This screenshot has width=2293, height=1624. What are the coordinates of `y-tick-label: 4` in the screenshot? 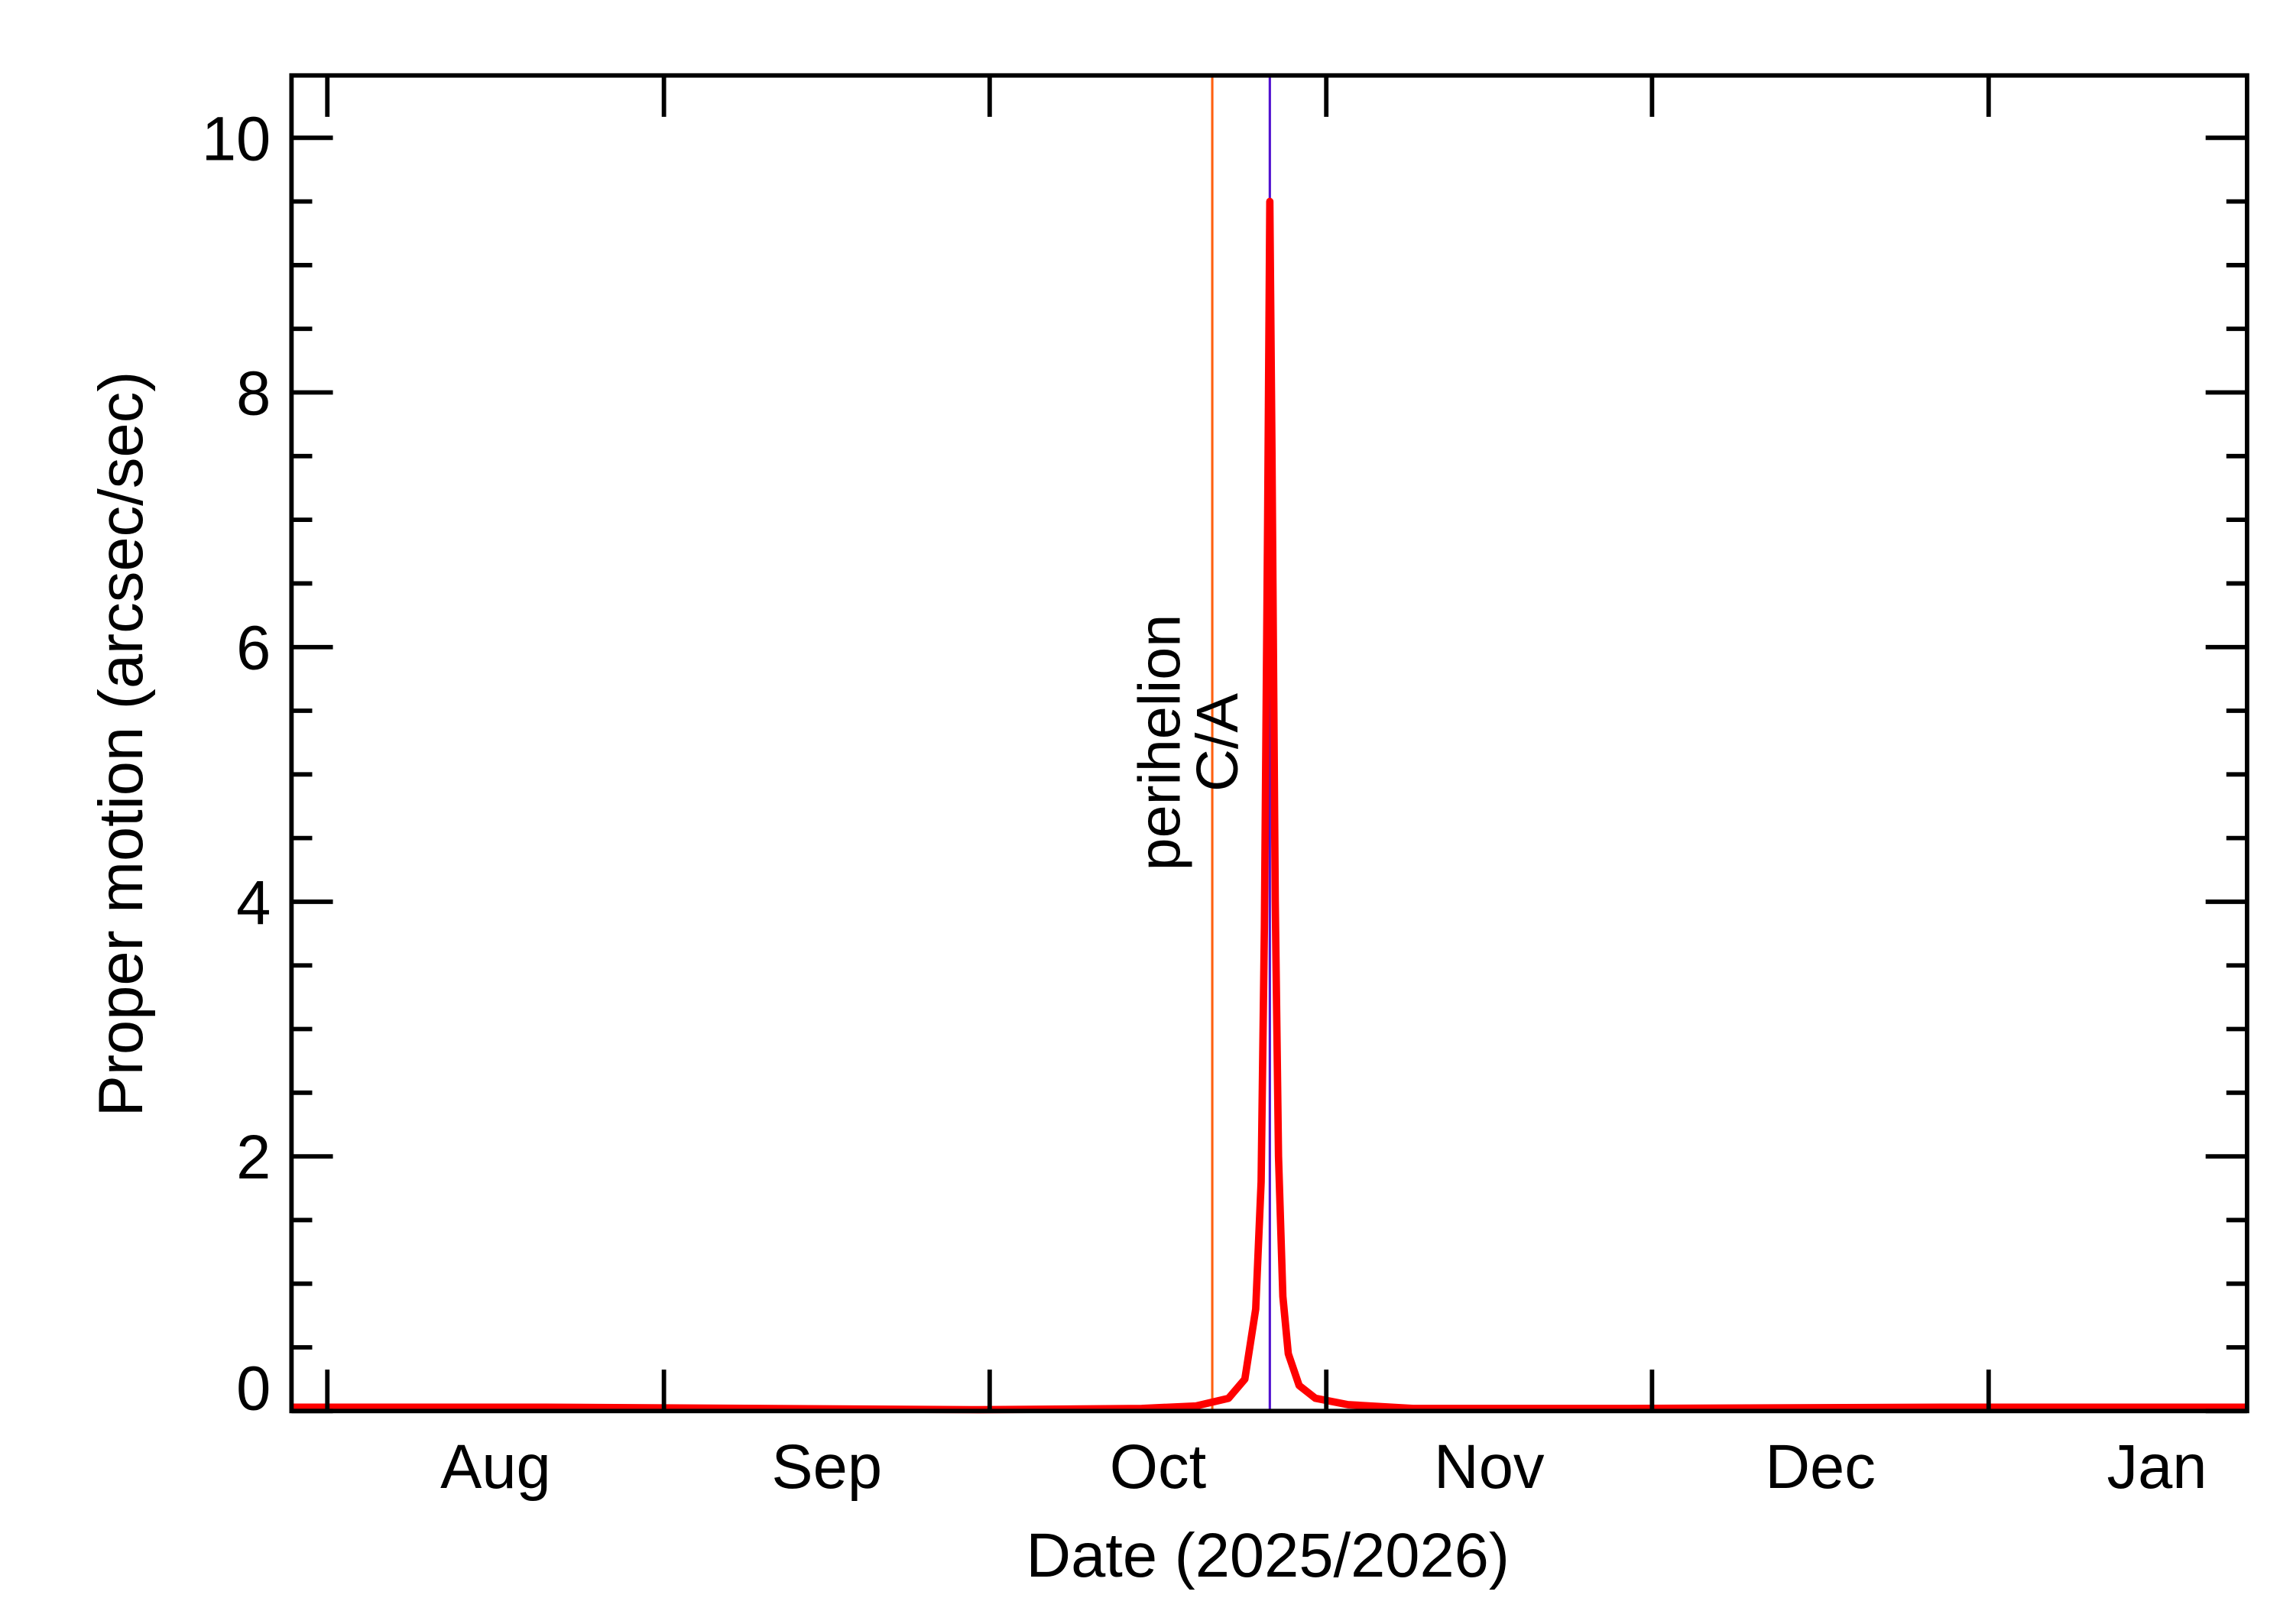 It's located at (253, 903).